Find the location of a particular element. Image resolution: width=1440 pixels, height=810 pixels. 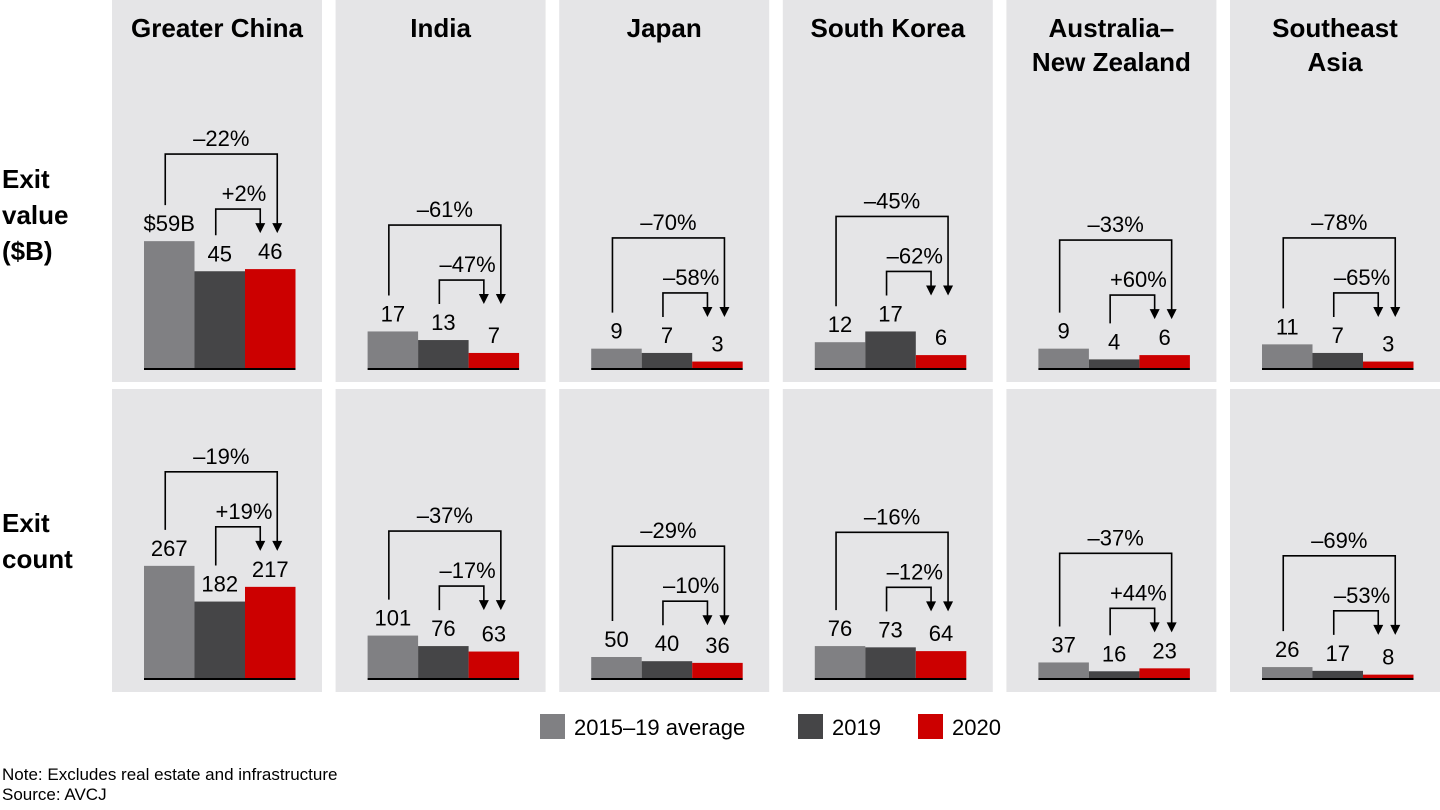

data-label: 64 is located at coordinates (941, 633).